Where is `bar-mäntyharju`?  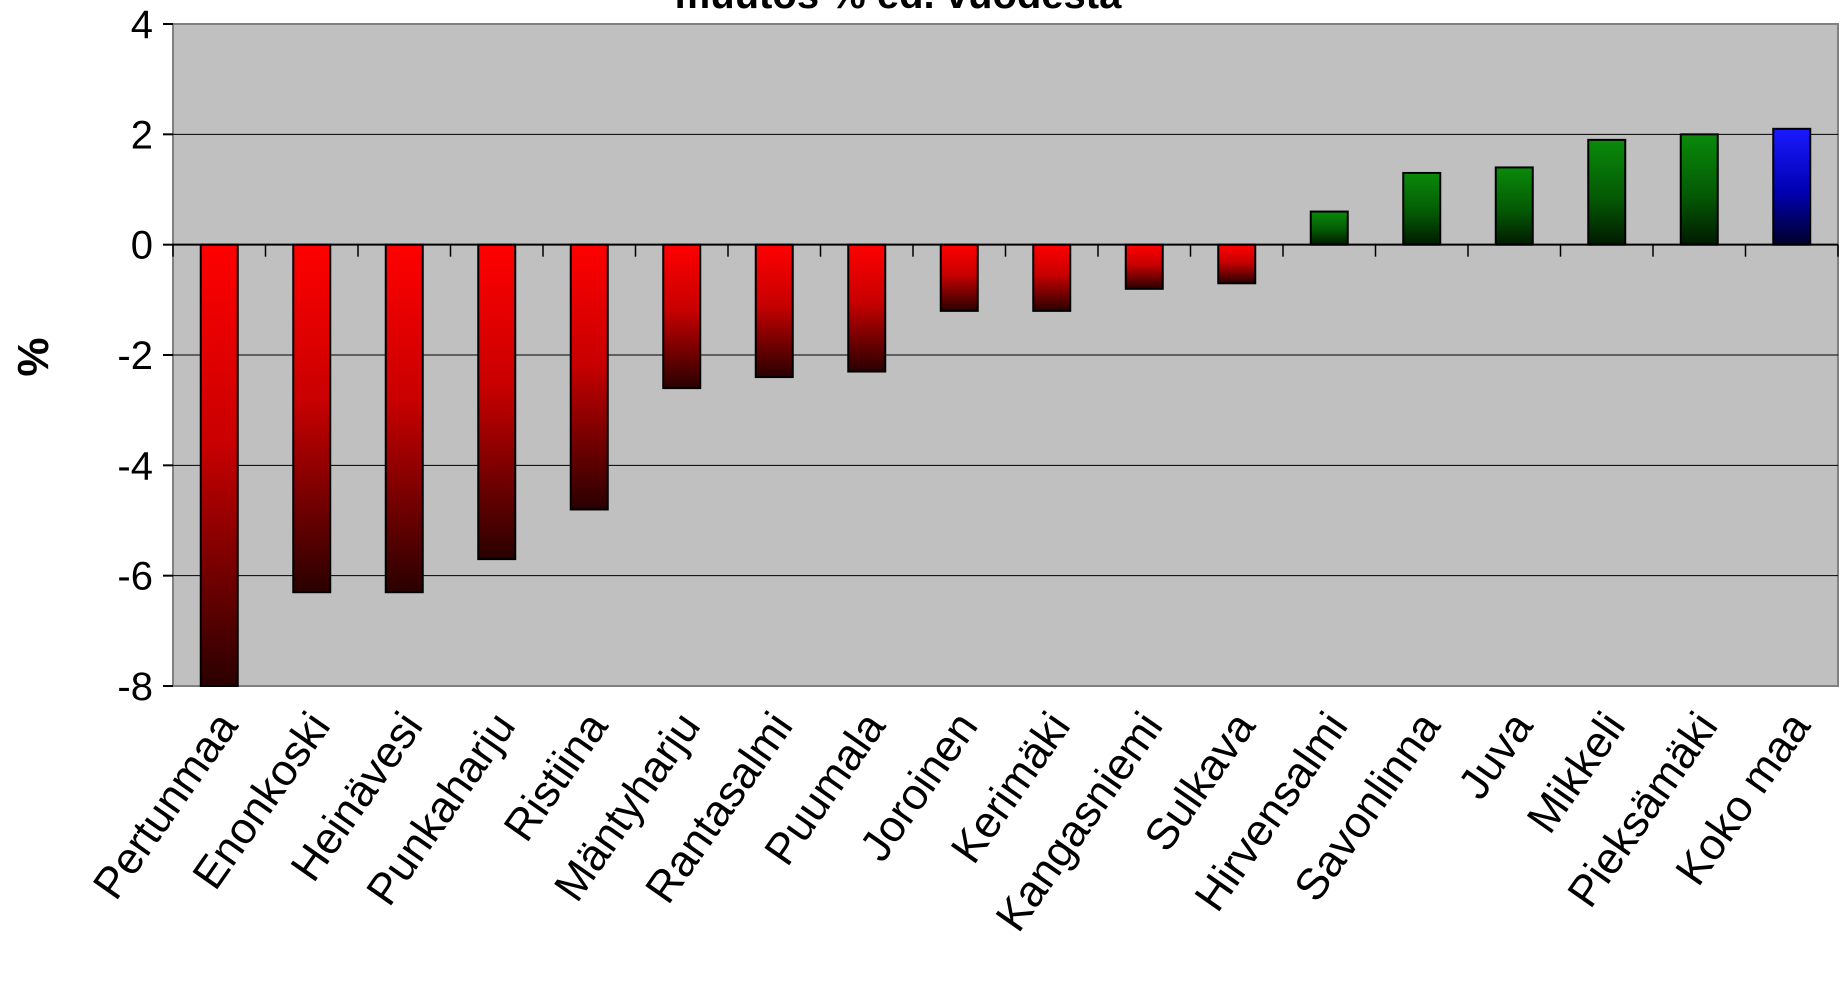 bar-mäntyharju is located at coordinates (682, 316).